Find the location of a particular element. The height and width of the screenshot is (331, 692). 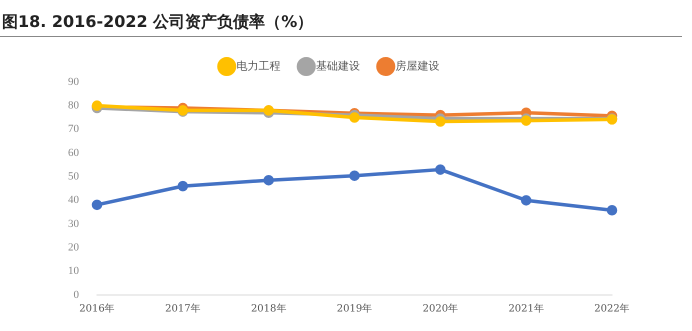

y-tick-label: 90 is located at coordinates (74, 82).